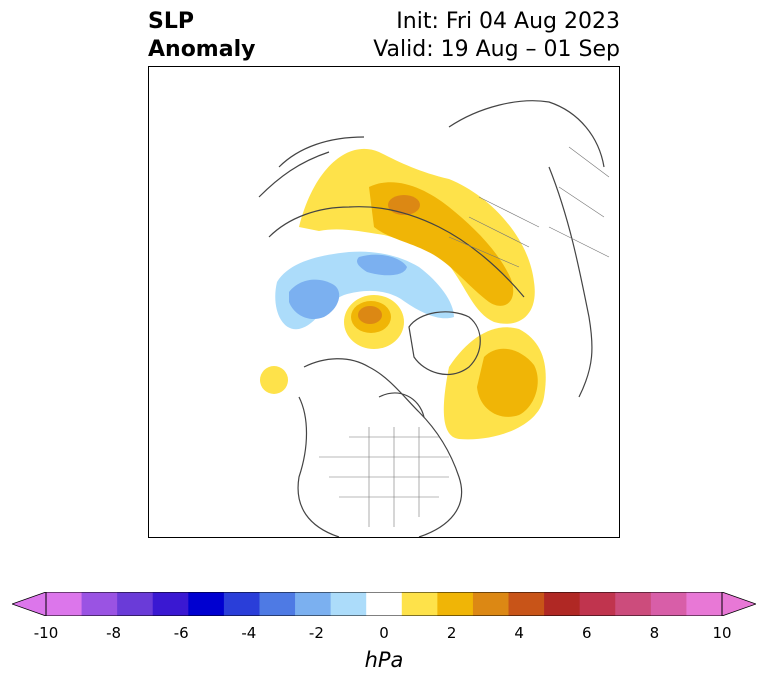 Image resolution: width=768 pixels, height=684 pixels. Describe the element at coordinates (384, 633) in the screenshot. I see `colorbar-tick-label: 0` at that location.